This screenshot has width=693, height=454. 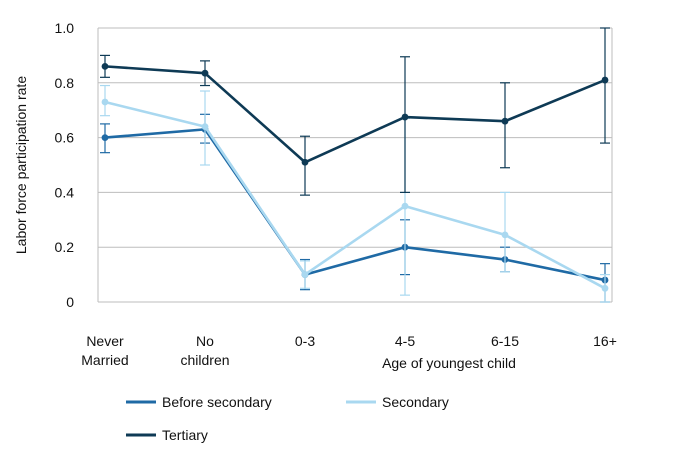 I want to click on y-tick-label: 0.6, so click(x=65, y=138).